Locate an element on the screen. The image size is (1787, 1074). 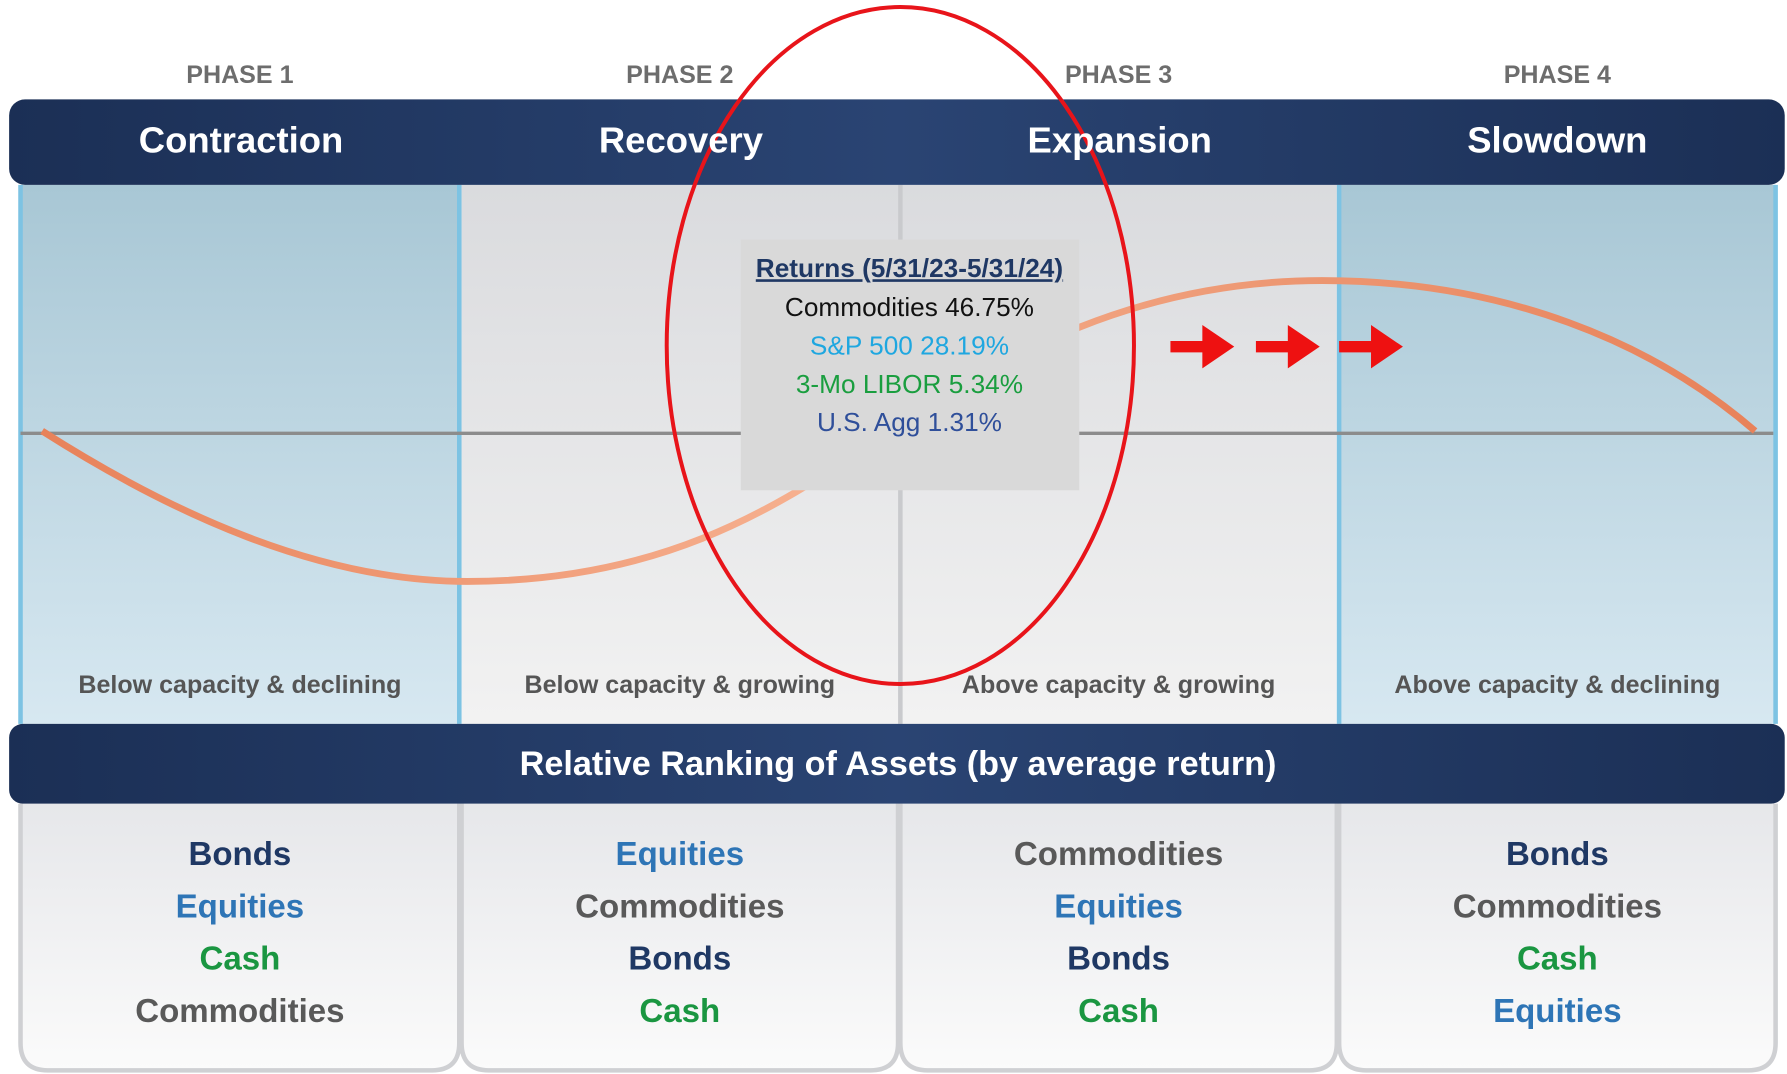
phase-condition: Above capacity & growing is located at coordinates (1118, 685).